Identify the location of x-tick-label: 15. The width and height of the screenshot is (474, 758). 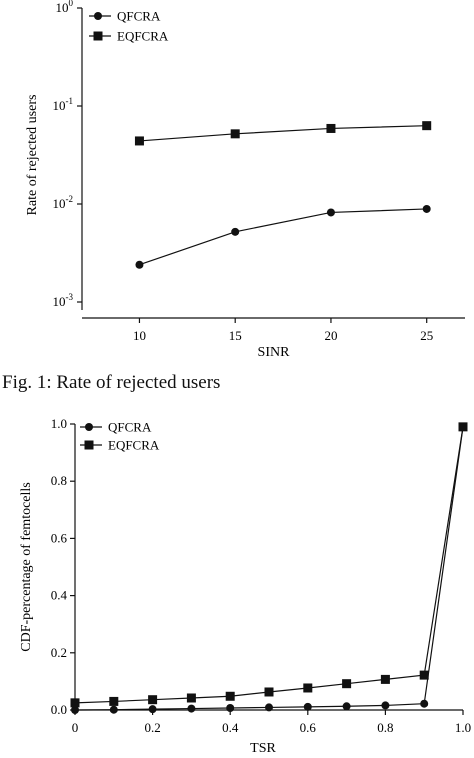
(235, 335).